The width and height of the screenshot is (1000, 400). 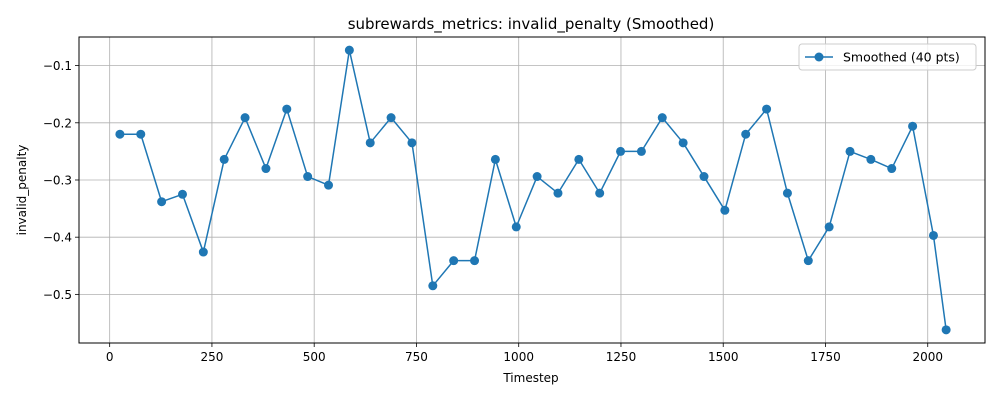 What do you see at coordinates (211, 357) in the screenshot?
I see `x-tick-label: 250` at bounding box center [211, 357].